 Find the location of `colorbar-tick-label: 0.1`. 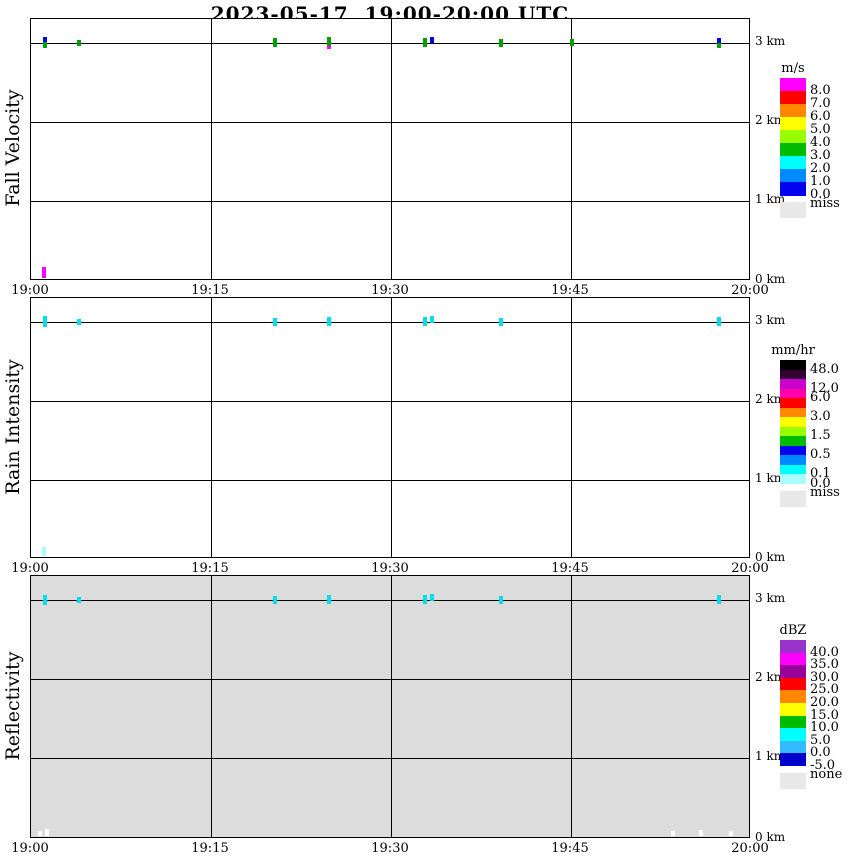

colorbar-tick-label: 0.1 is located at coordinates (820, 473).